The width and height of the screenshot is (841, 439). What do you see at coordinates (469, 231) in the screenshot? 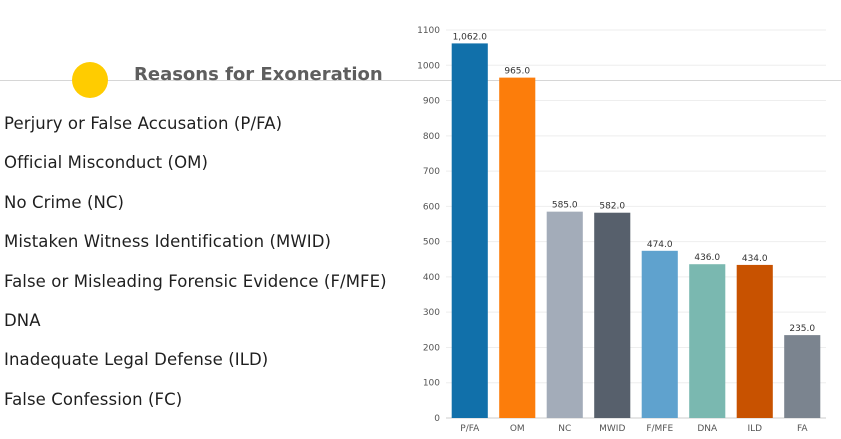
I see `bar-pfa` at bounding box center [469, 231].